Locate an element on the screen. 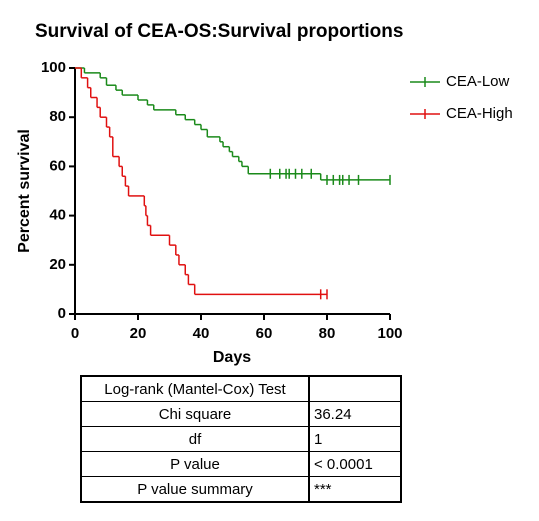 Image resolution: width=539 pixels, height=521 pixels. x-tick-label: 0 is located at coordinates (75, 333).